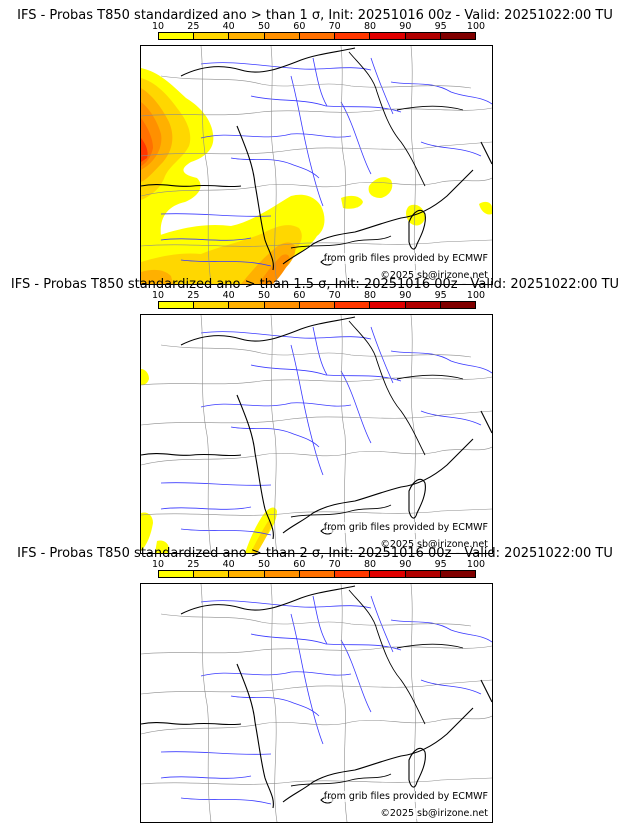  What do you see at coordinates (145, 377) in the screenshot?
I see `prob-area-atlantic` at bounding box center [145, 377].